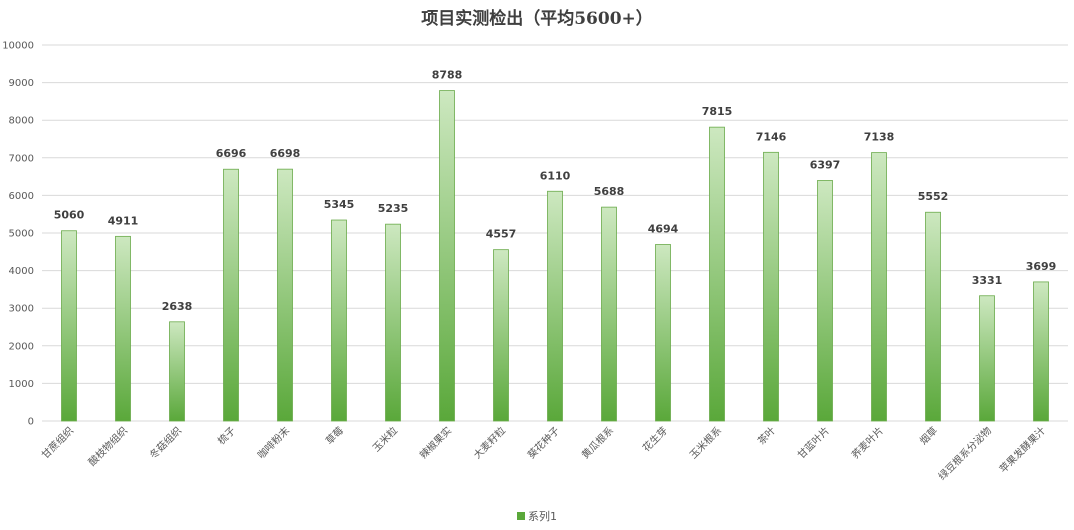  I want to click on data-label: 5235, so click(393, 208).